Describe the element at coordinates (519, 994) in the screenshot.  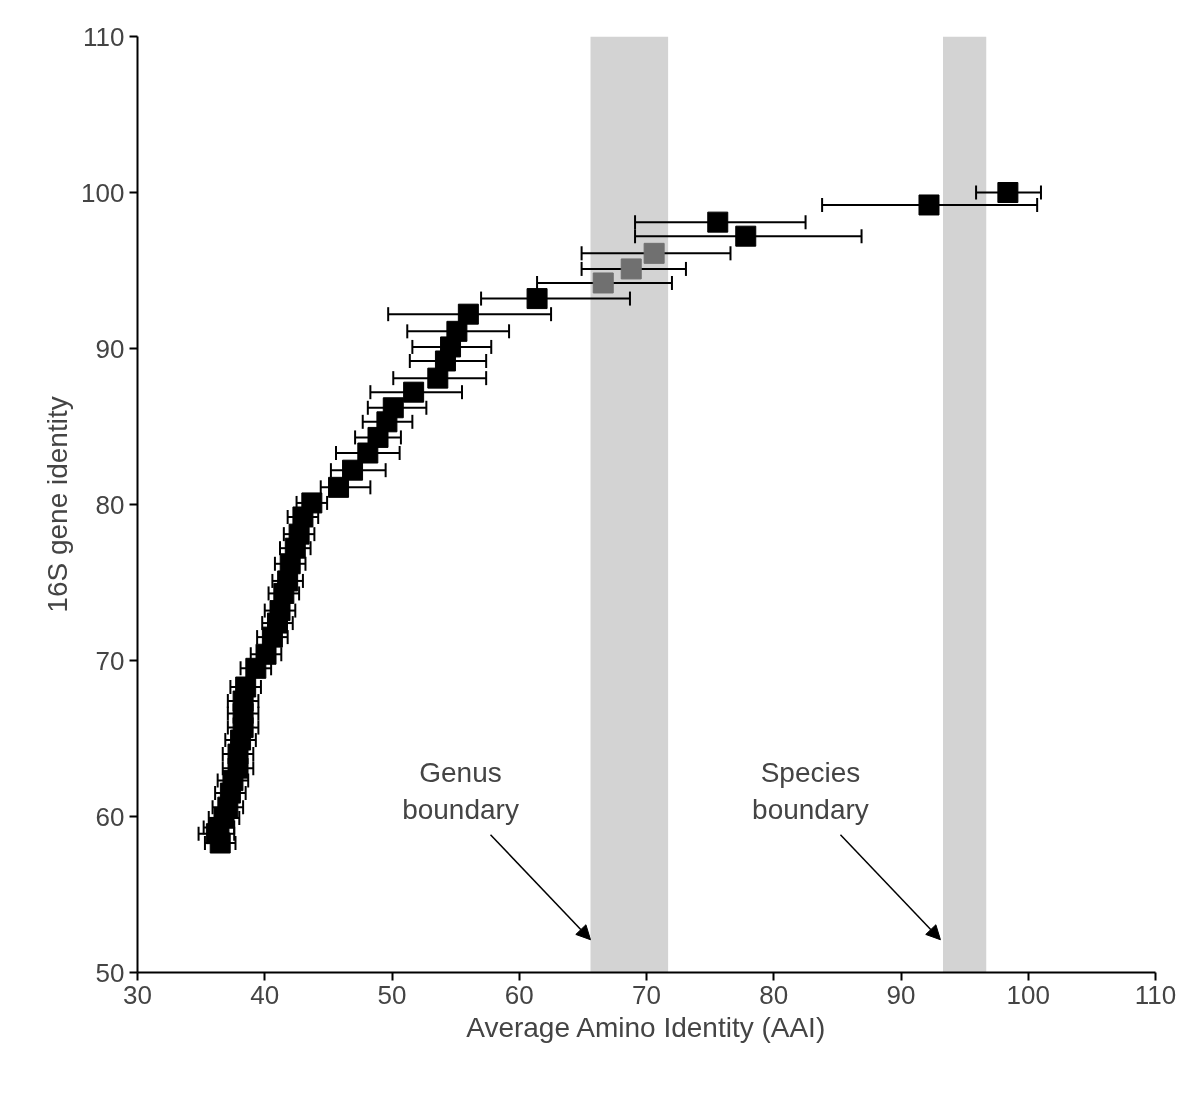
I see `x-tick-label: 60` at that location.